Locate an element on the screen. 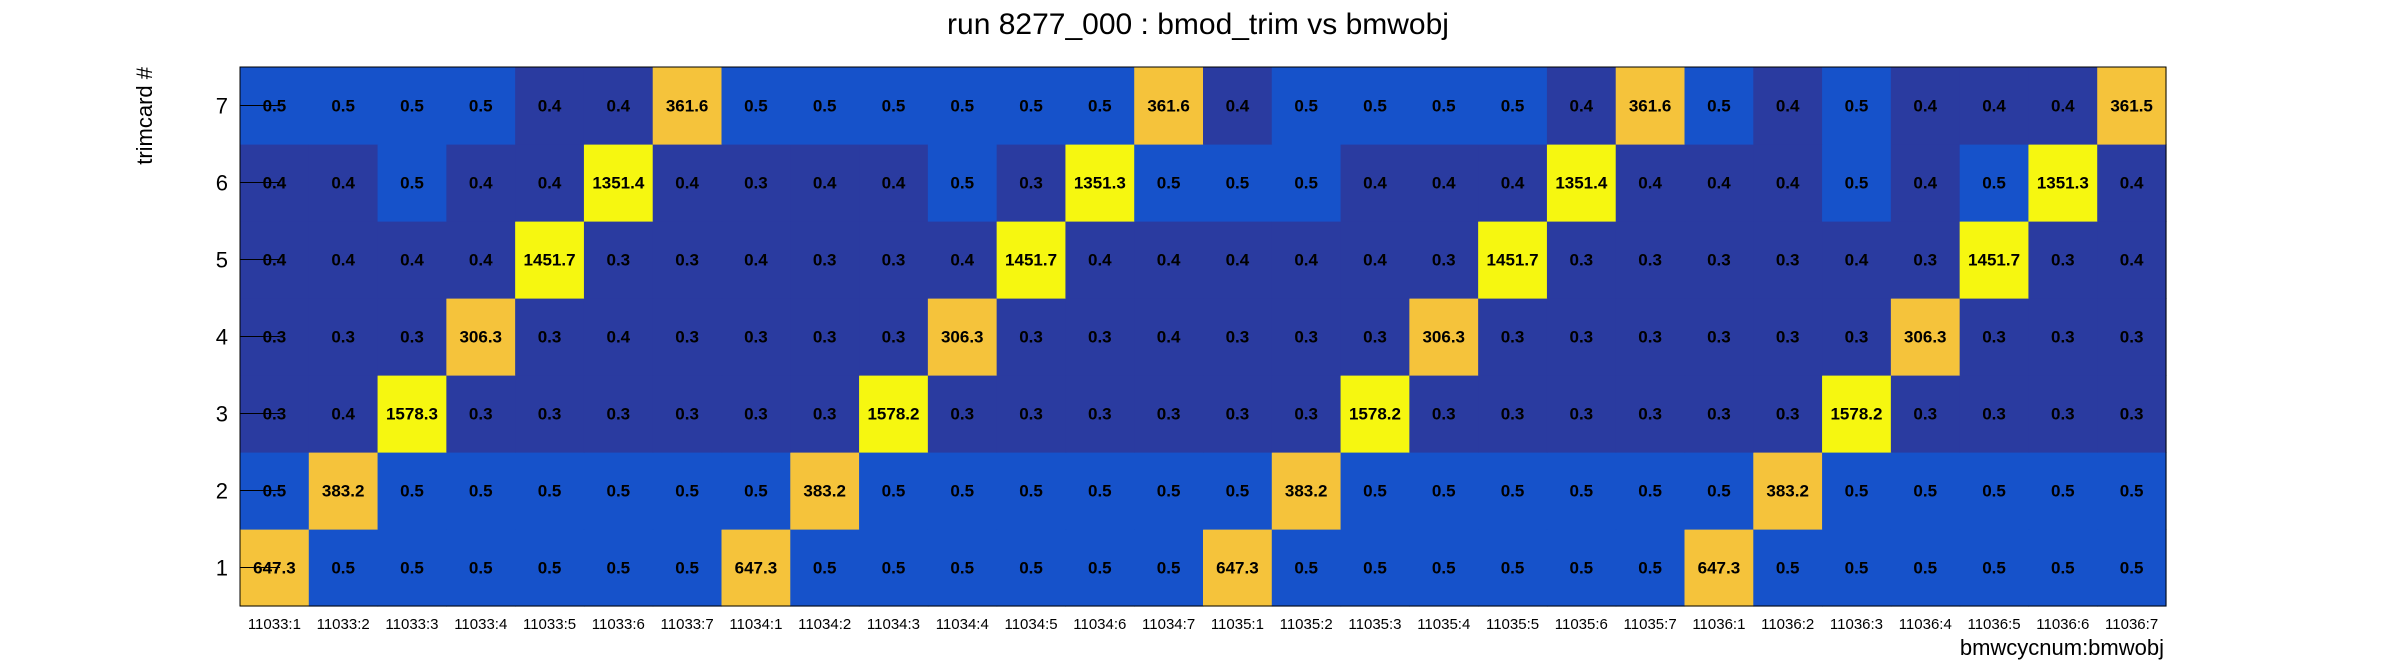 This screenshot has height=672, width=2396. x-tick-label: 11034:6 is located at coordinates (1099, 624).